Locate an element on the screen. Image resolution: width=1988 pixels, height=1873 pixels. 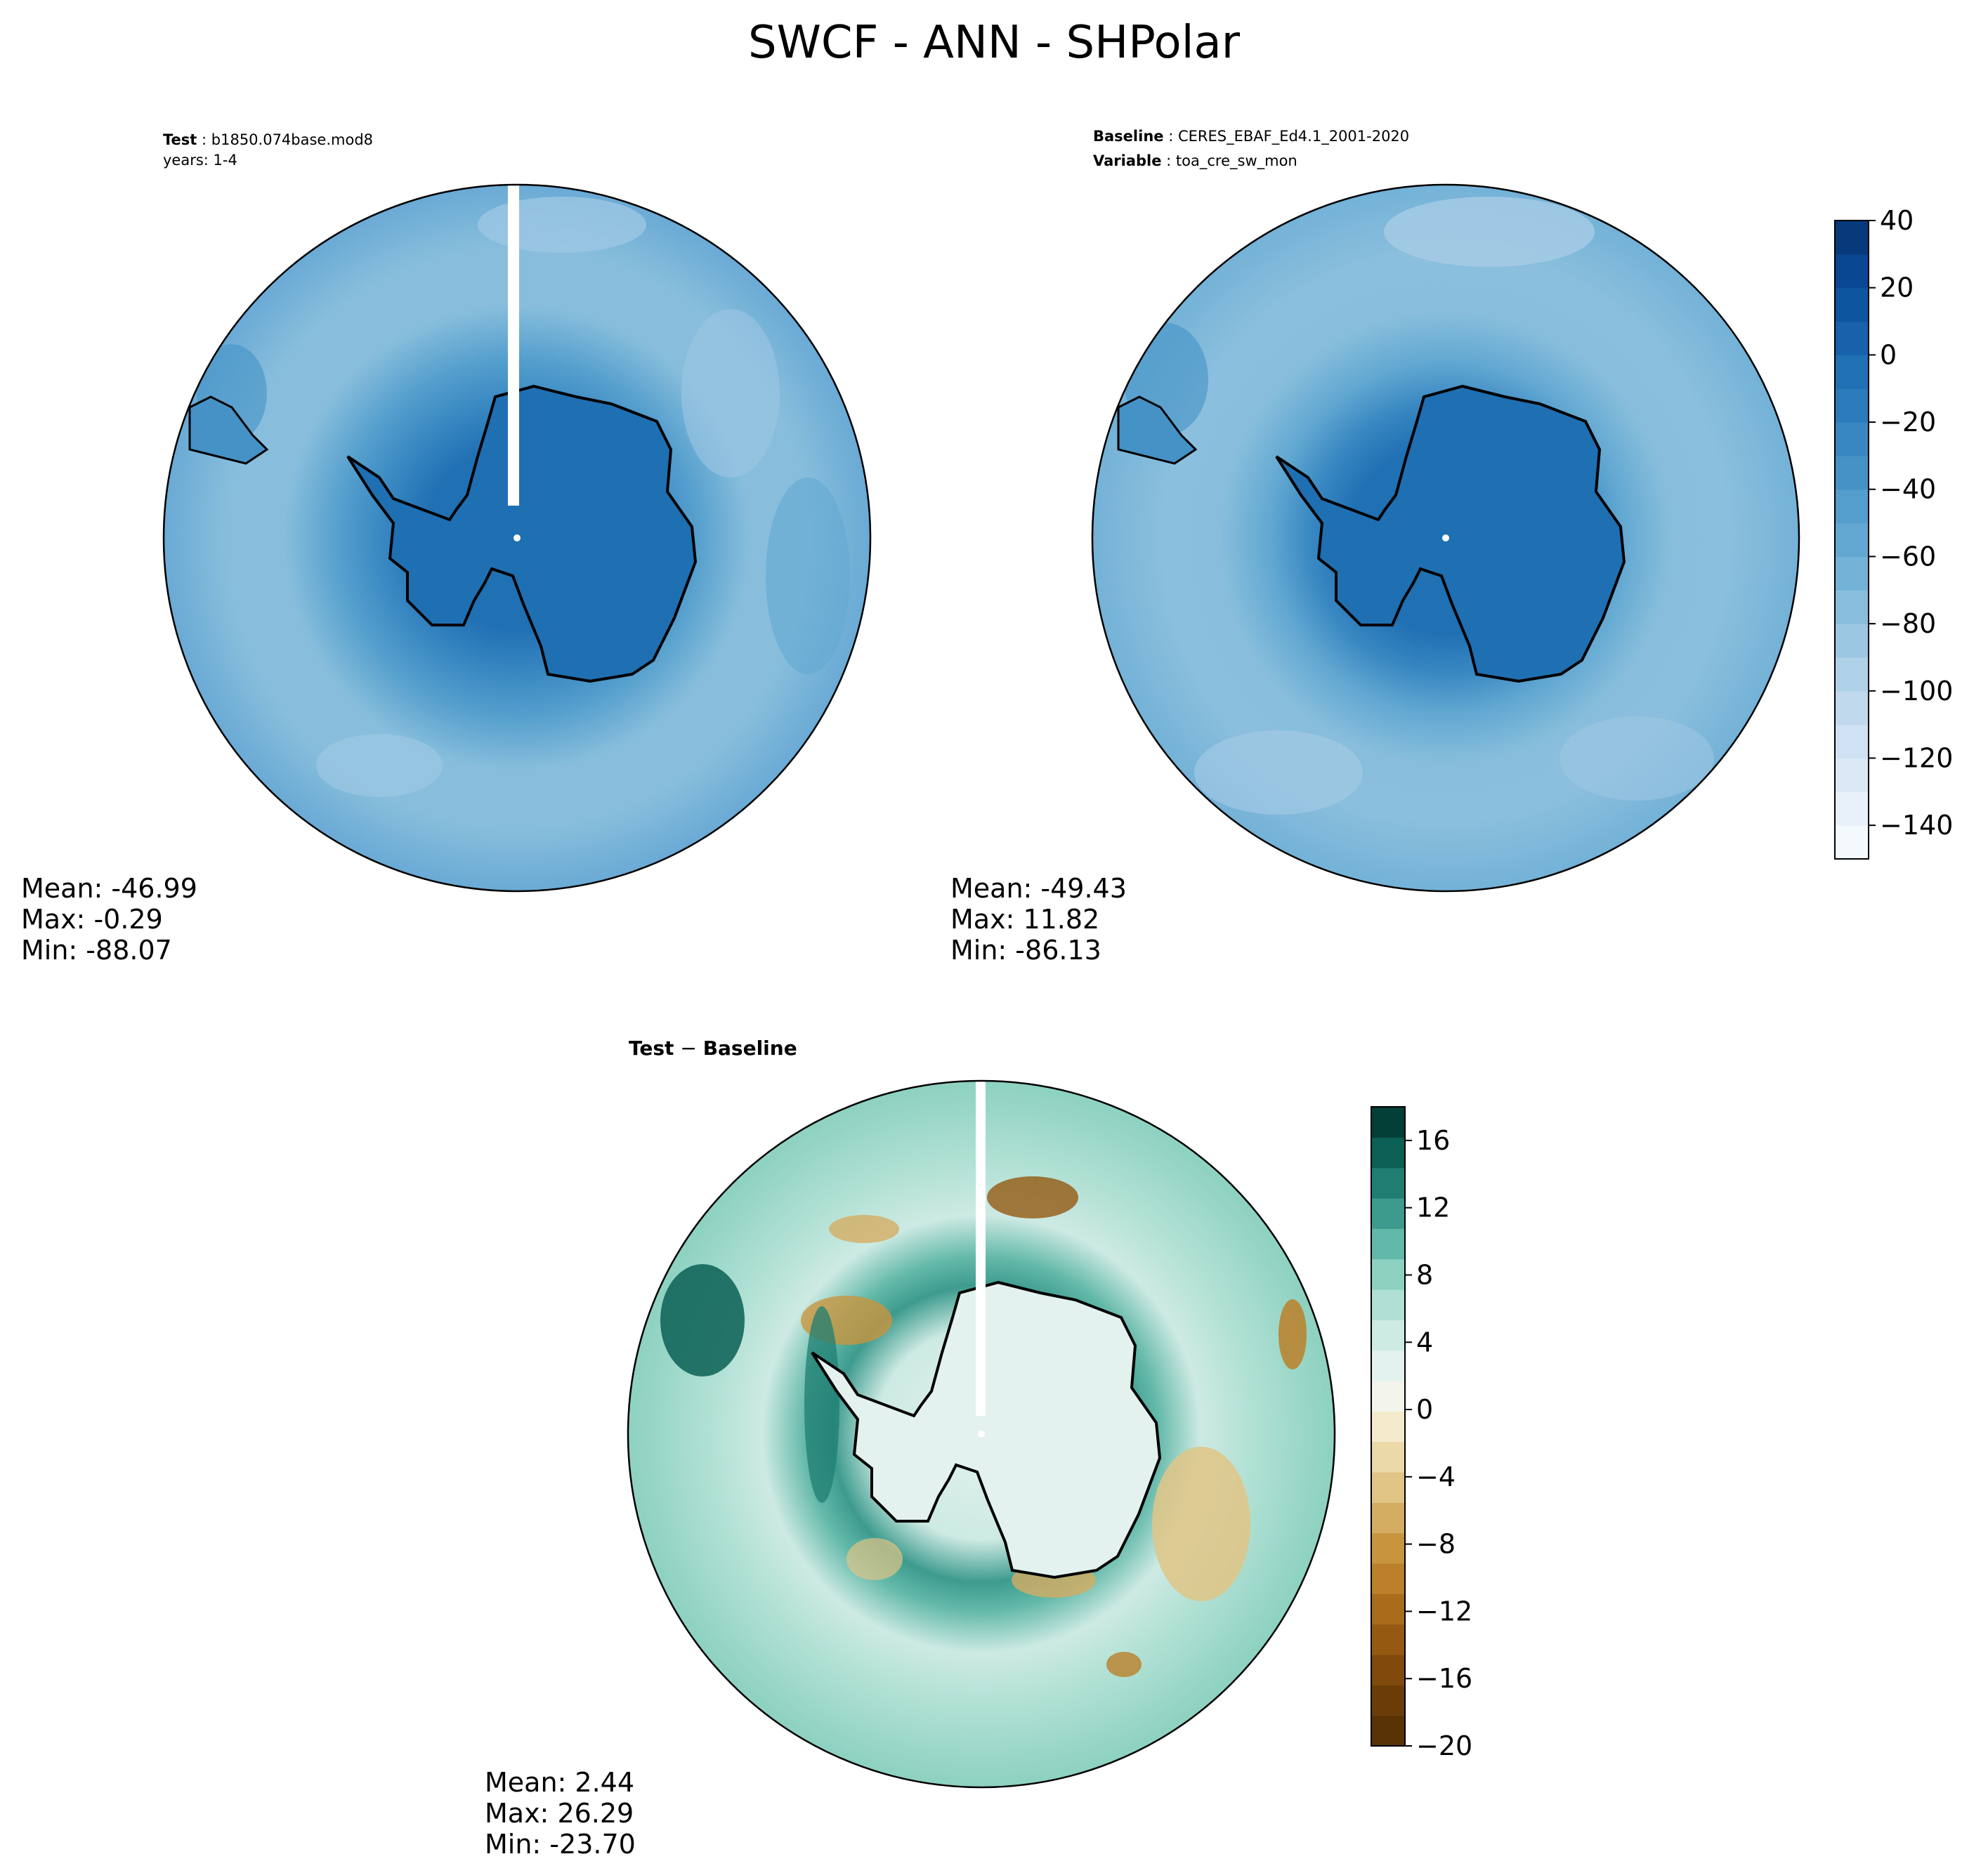
swcf-colorbar-tick-label: 0 is located at coordinates (1888, 354).